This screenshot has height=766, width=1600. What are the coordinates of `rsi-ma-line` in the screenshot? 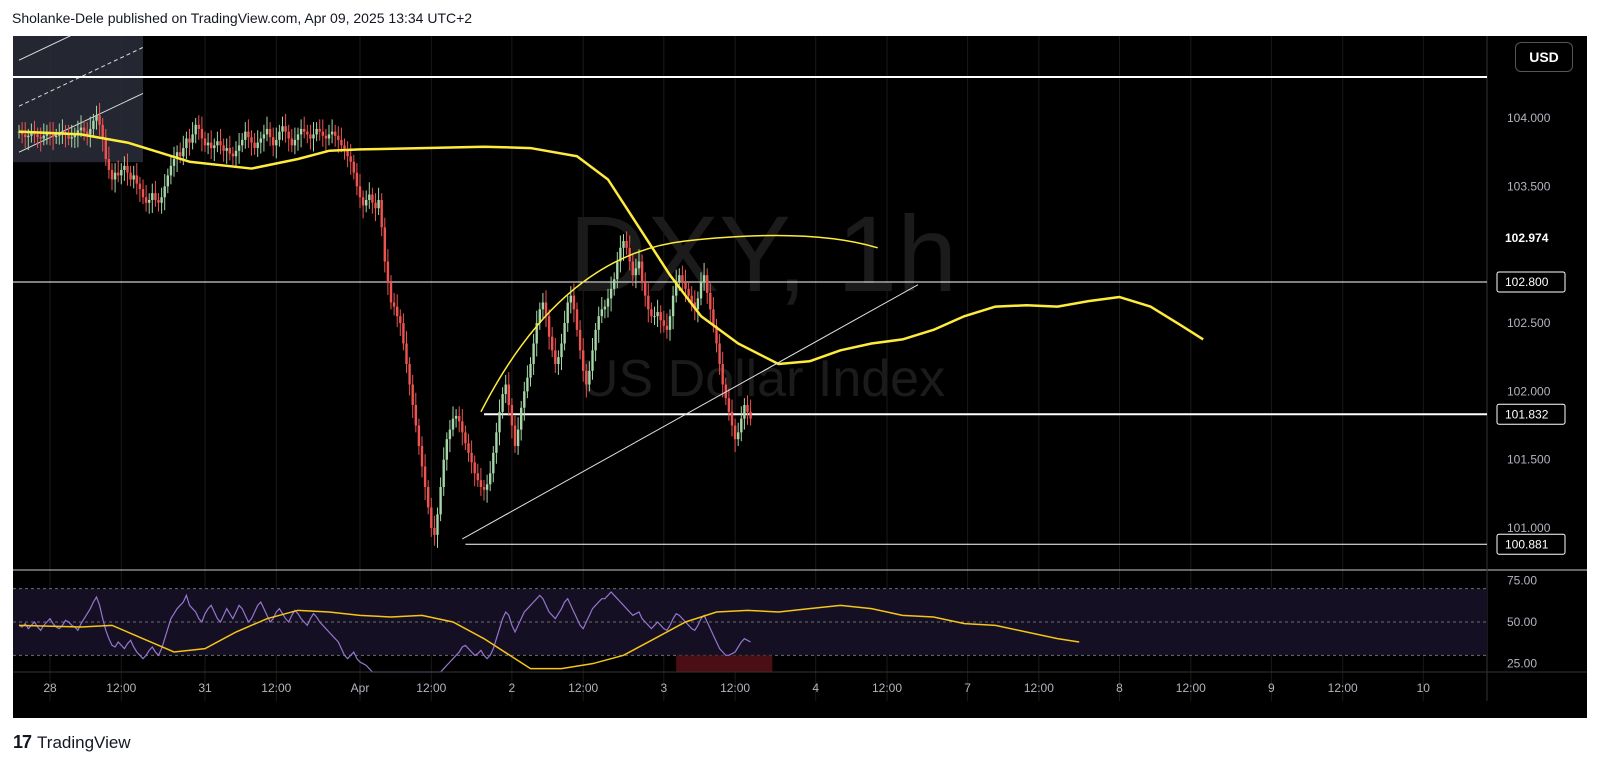 It's located at (549, 637).